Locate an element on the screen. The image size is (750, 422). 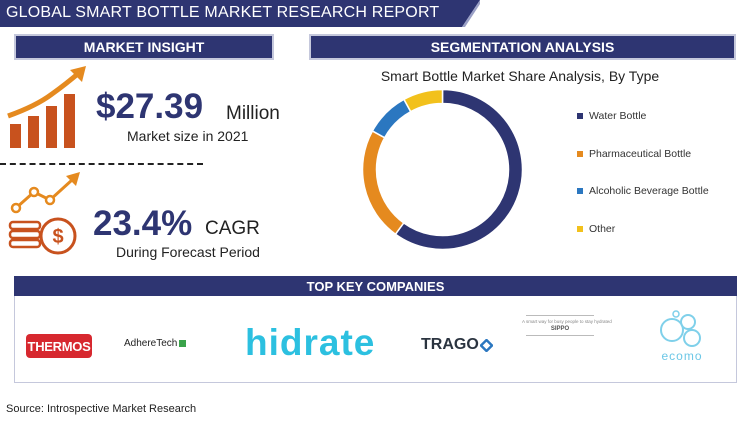
legend-label: Alcoholic Beverage Bottle is located at coordinates (649, 191).